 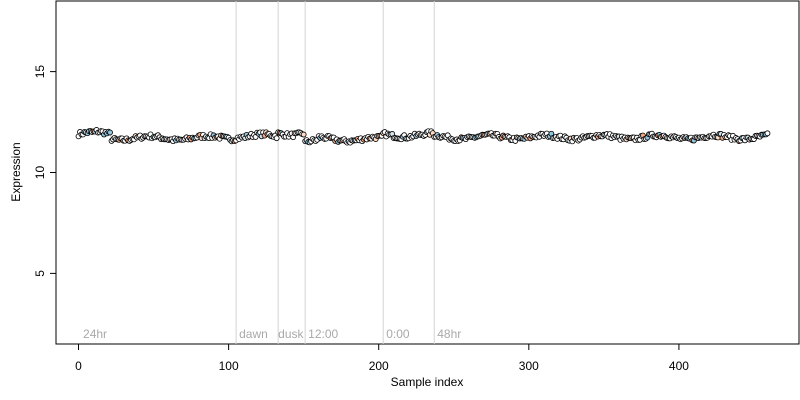 I want to click on data-points, so click(x=423, y=136).